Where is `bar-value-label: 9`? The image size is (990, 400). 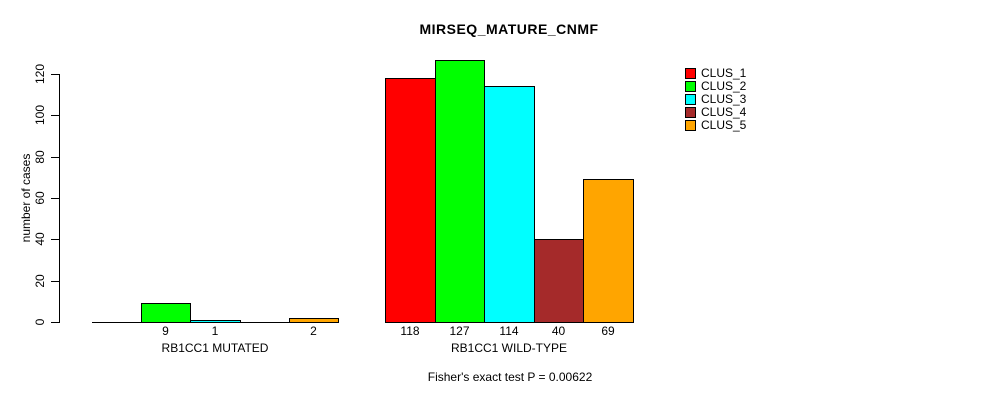 bar-value-label: 9 is located at coordinates (165, 331).